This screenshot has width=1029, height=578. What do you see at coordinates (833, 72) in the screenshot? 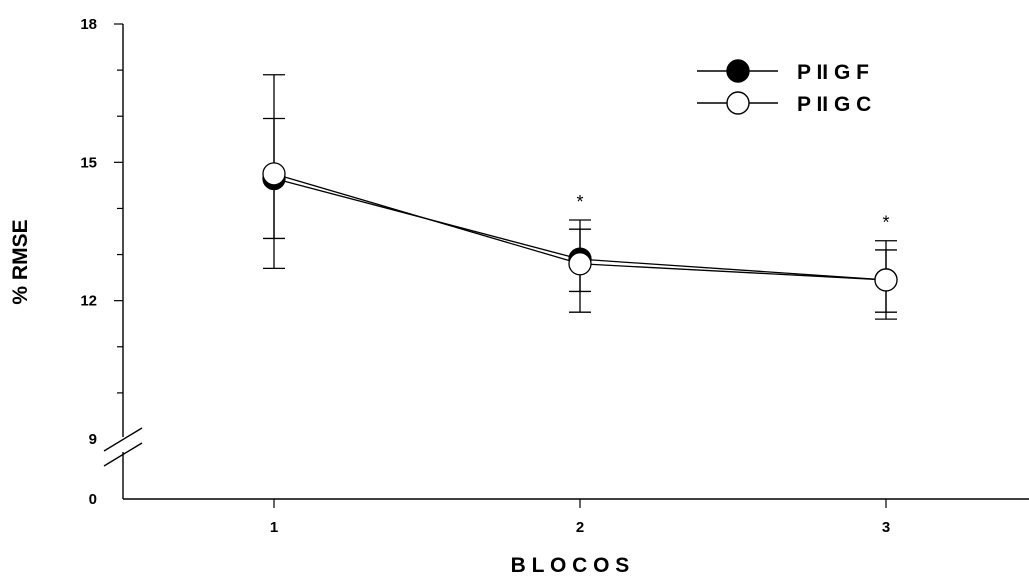
I see `legend-label-filled: P II G F` at bounding box center [833, 72].